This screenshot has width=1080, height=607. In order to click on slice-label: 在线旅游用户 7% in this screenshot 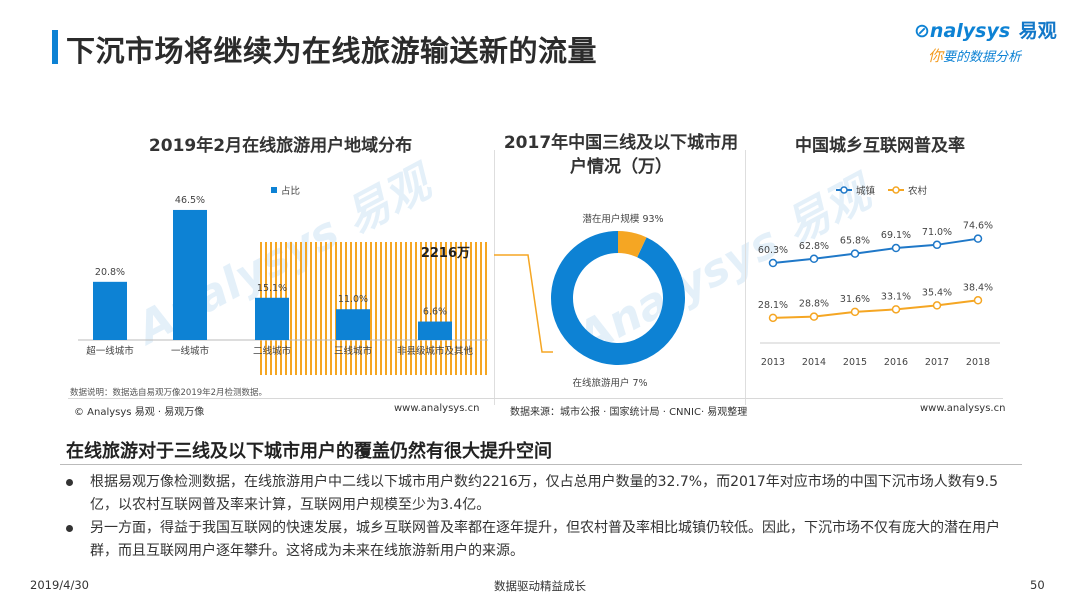, I will do `click(609, 383)`.